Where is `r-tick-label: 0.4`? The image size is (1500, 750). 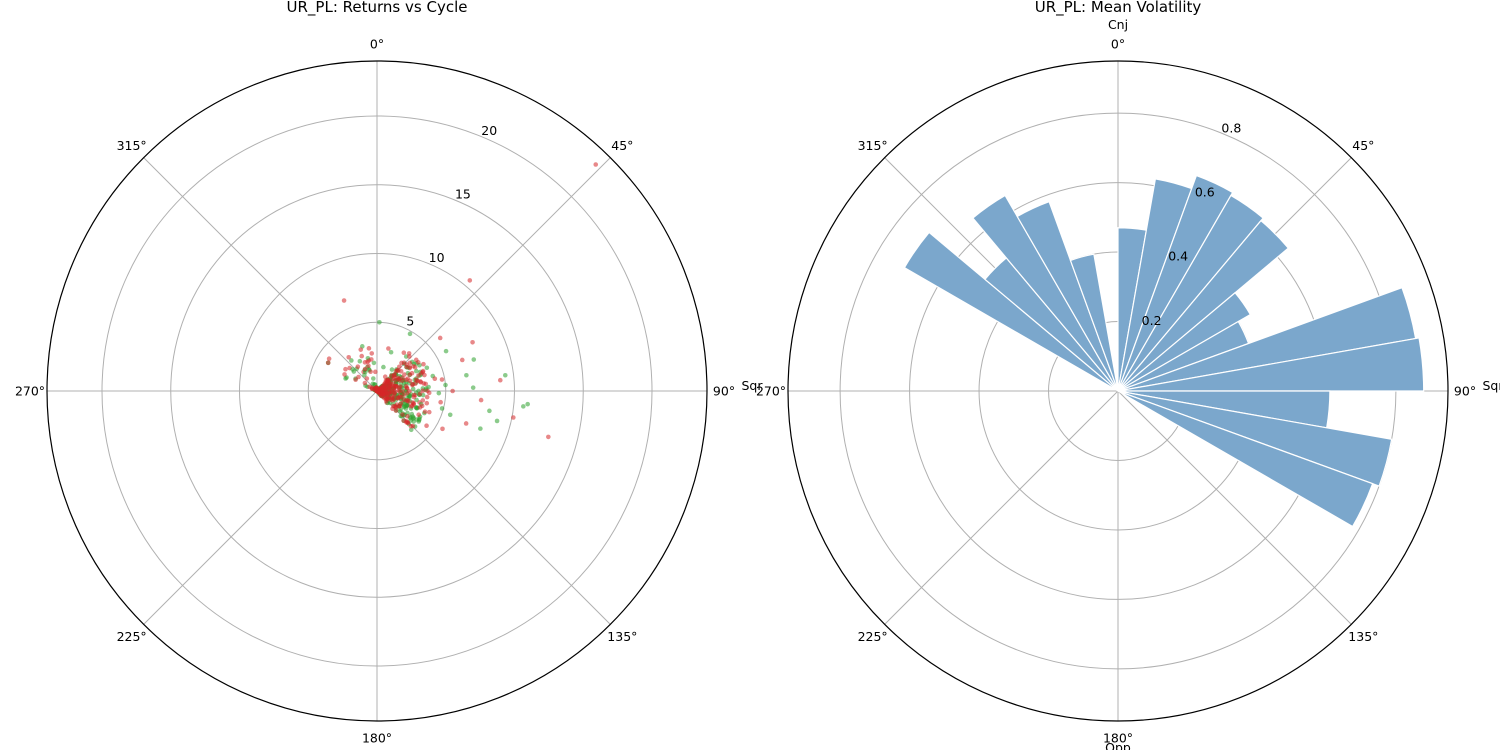
r-tick-label: 0.4 is located at coordinates (1178, 256).